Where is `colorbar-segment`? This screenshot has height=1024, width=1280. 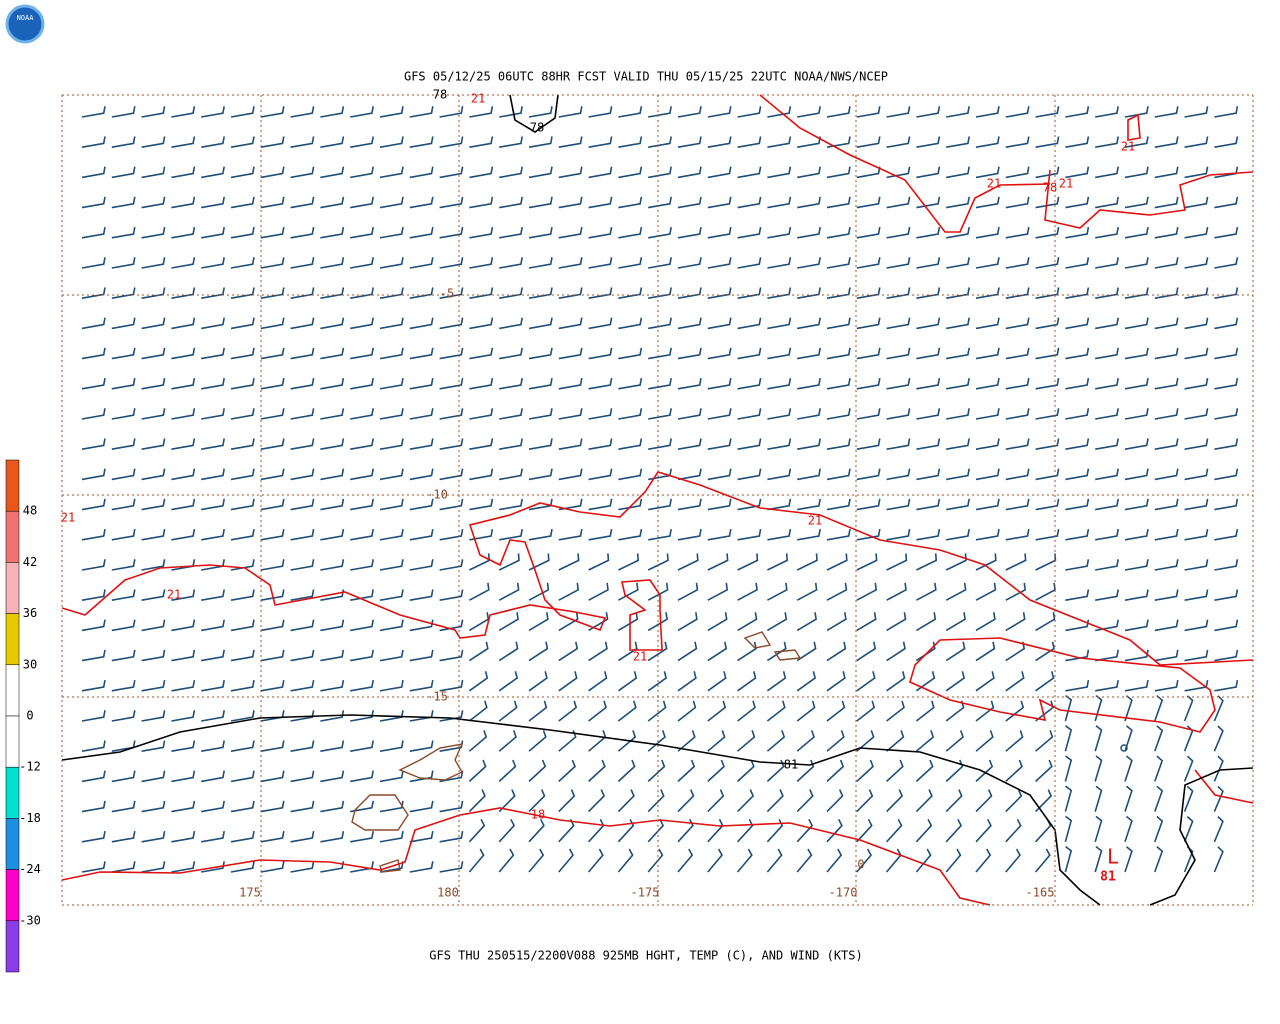 colorbar-segment is located at coordinates (12, 844).